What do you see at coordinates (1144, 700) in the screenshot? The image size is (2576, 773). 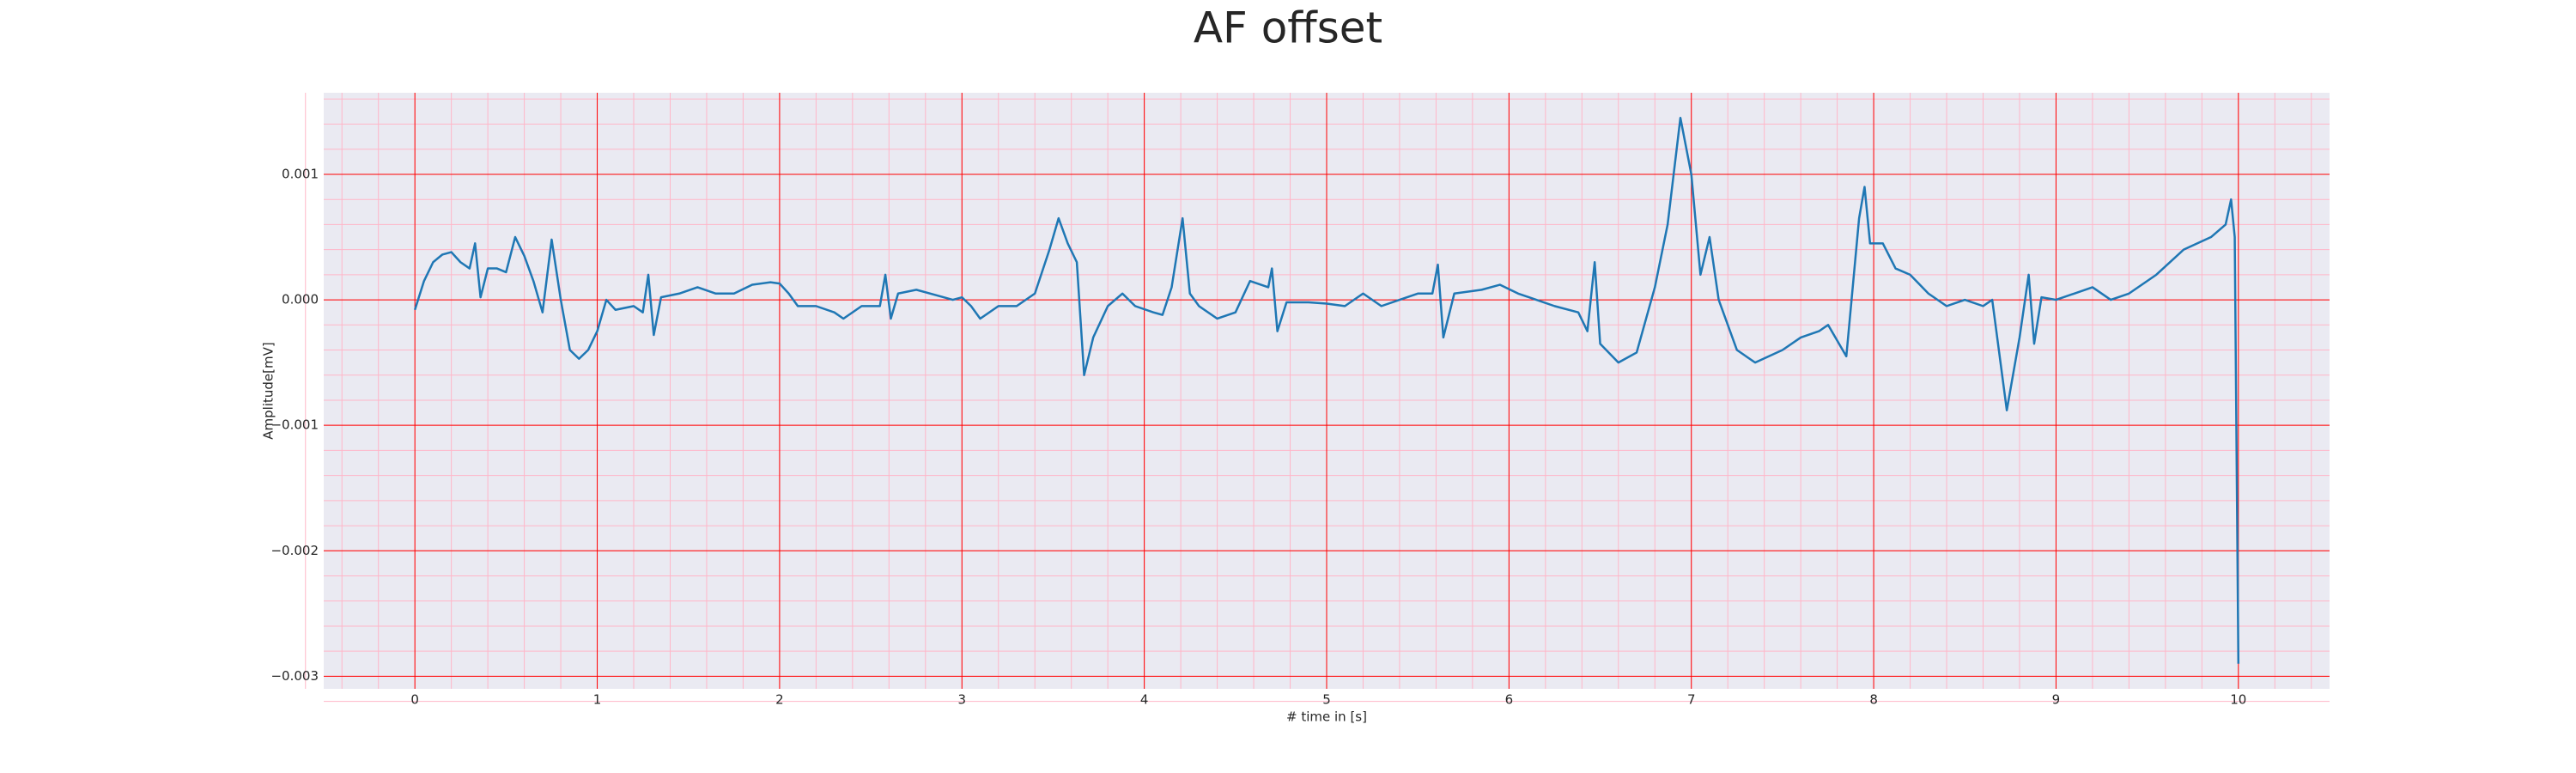 I see `x-tick-label: 4` at bounding box center [1144, 700].